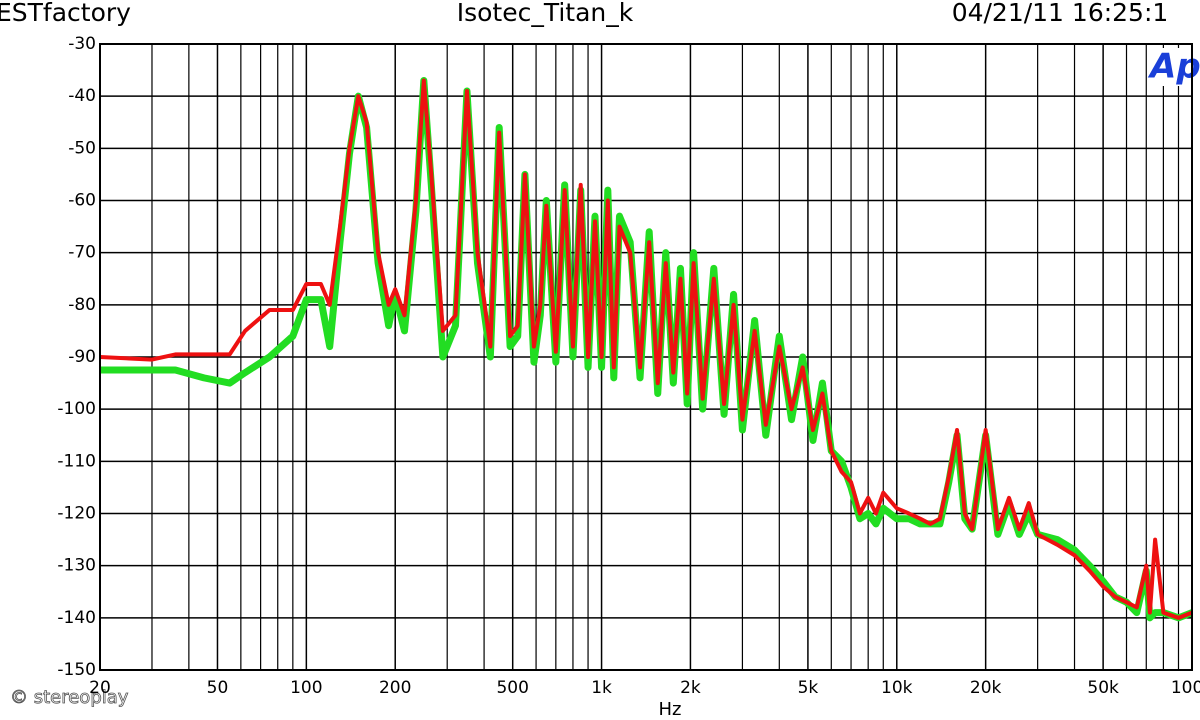 Image resolution: width=1200 pixels, height=720 pixels. What do you see at coordinates (1185, 688) in the screenshot?
I see `x-tick-label: 100k` at bounding box center [1185, 688].